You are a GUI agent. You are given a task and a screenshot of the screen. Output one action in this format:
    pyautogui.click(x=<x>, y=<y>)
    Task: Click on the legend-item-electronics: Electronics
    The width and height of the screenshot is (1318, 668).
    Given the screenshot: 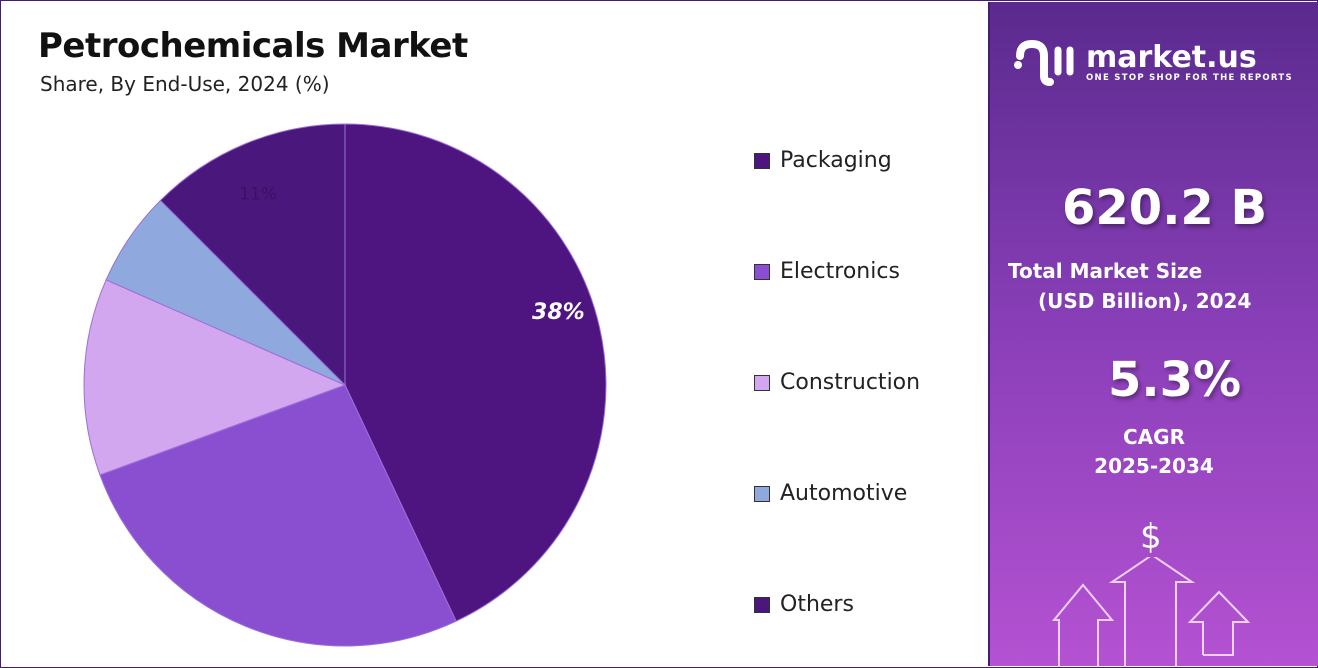 What is the action you would take?
    pyautogui.click(x=827, y=271)
    